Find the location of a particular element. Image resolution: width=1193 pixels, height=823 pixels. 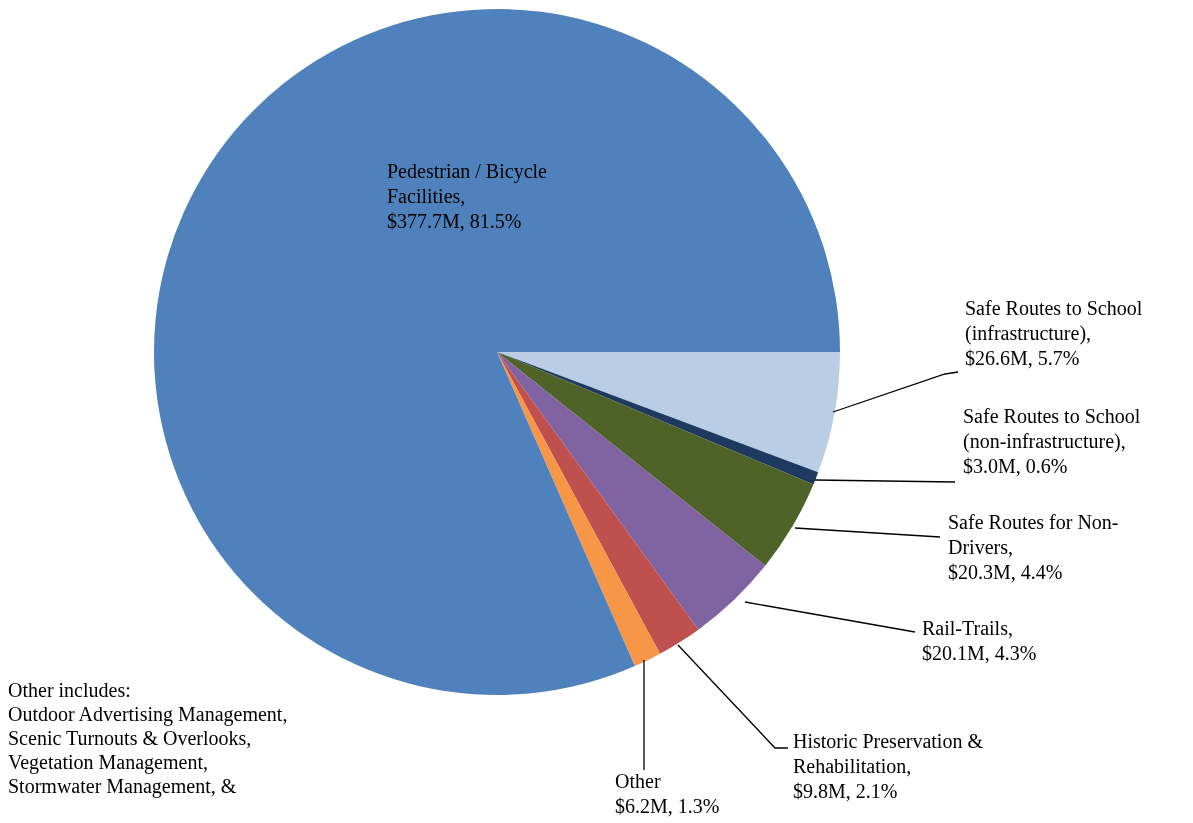

slice-label: Rail-Trails, $20.1M, 4.3% is located at coordinates (979, 641).